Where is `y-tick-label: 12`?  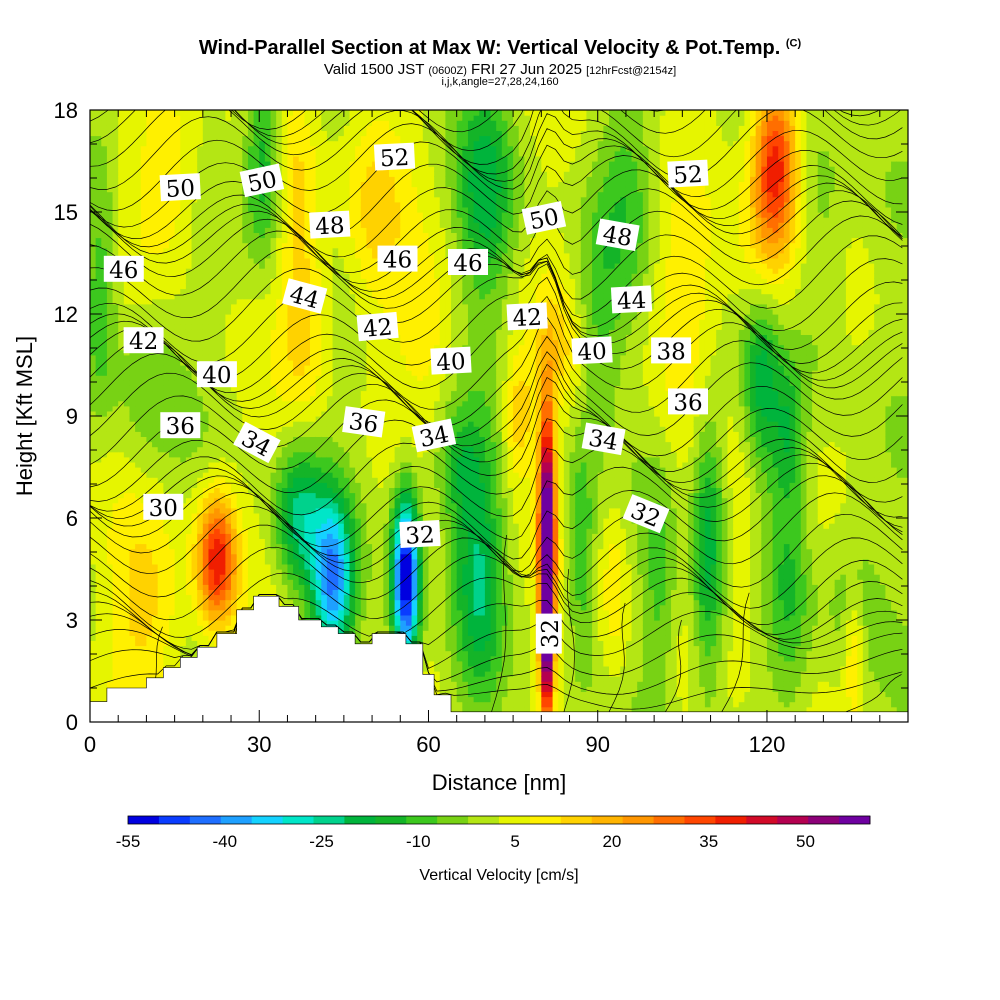 y-tick-label: 12 is located at coordinates (66, 314).